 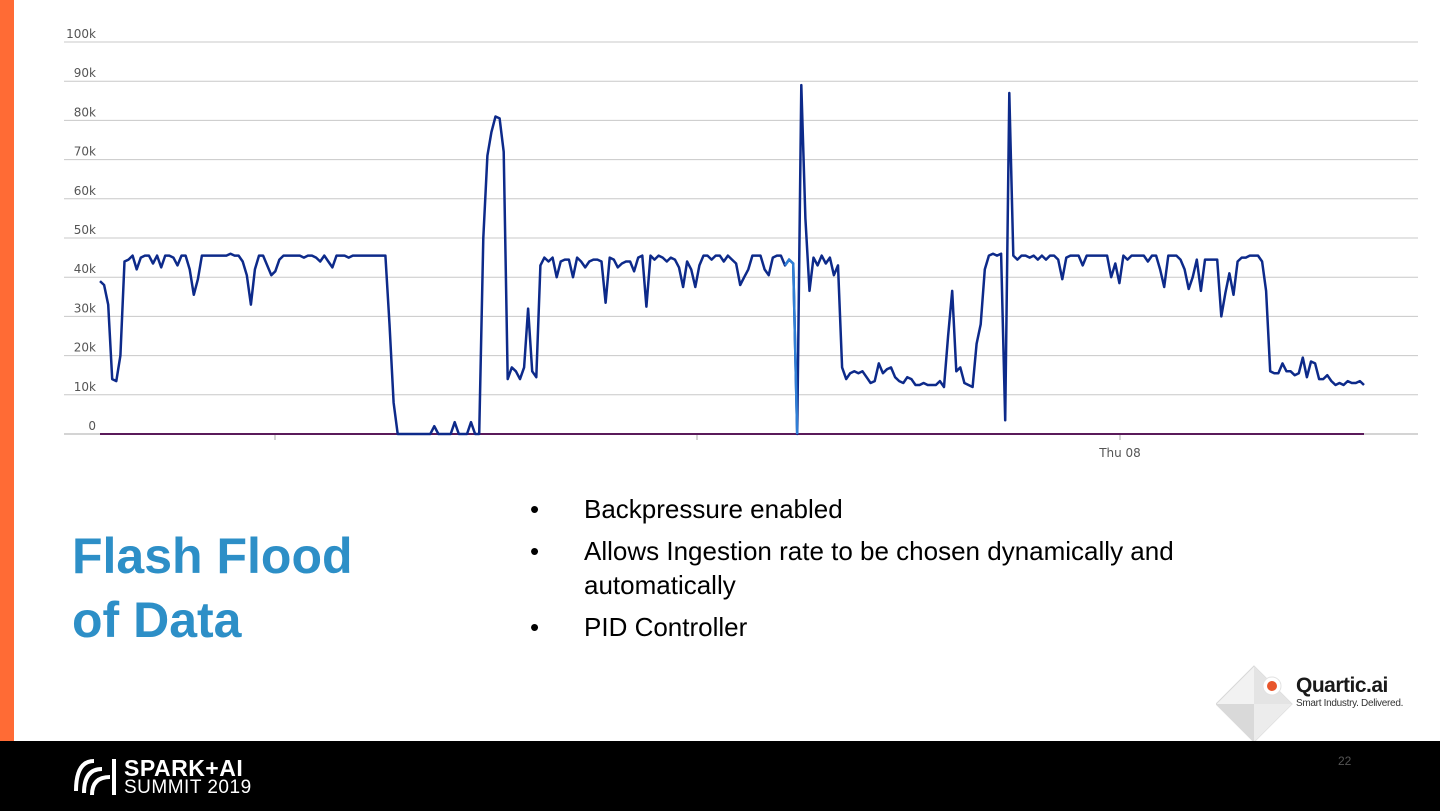 What do you see at coordinates (666, 627) in the screenshot?
I see `bullet-text: PID Controller` at bounding box center [666, 627].